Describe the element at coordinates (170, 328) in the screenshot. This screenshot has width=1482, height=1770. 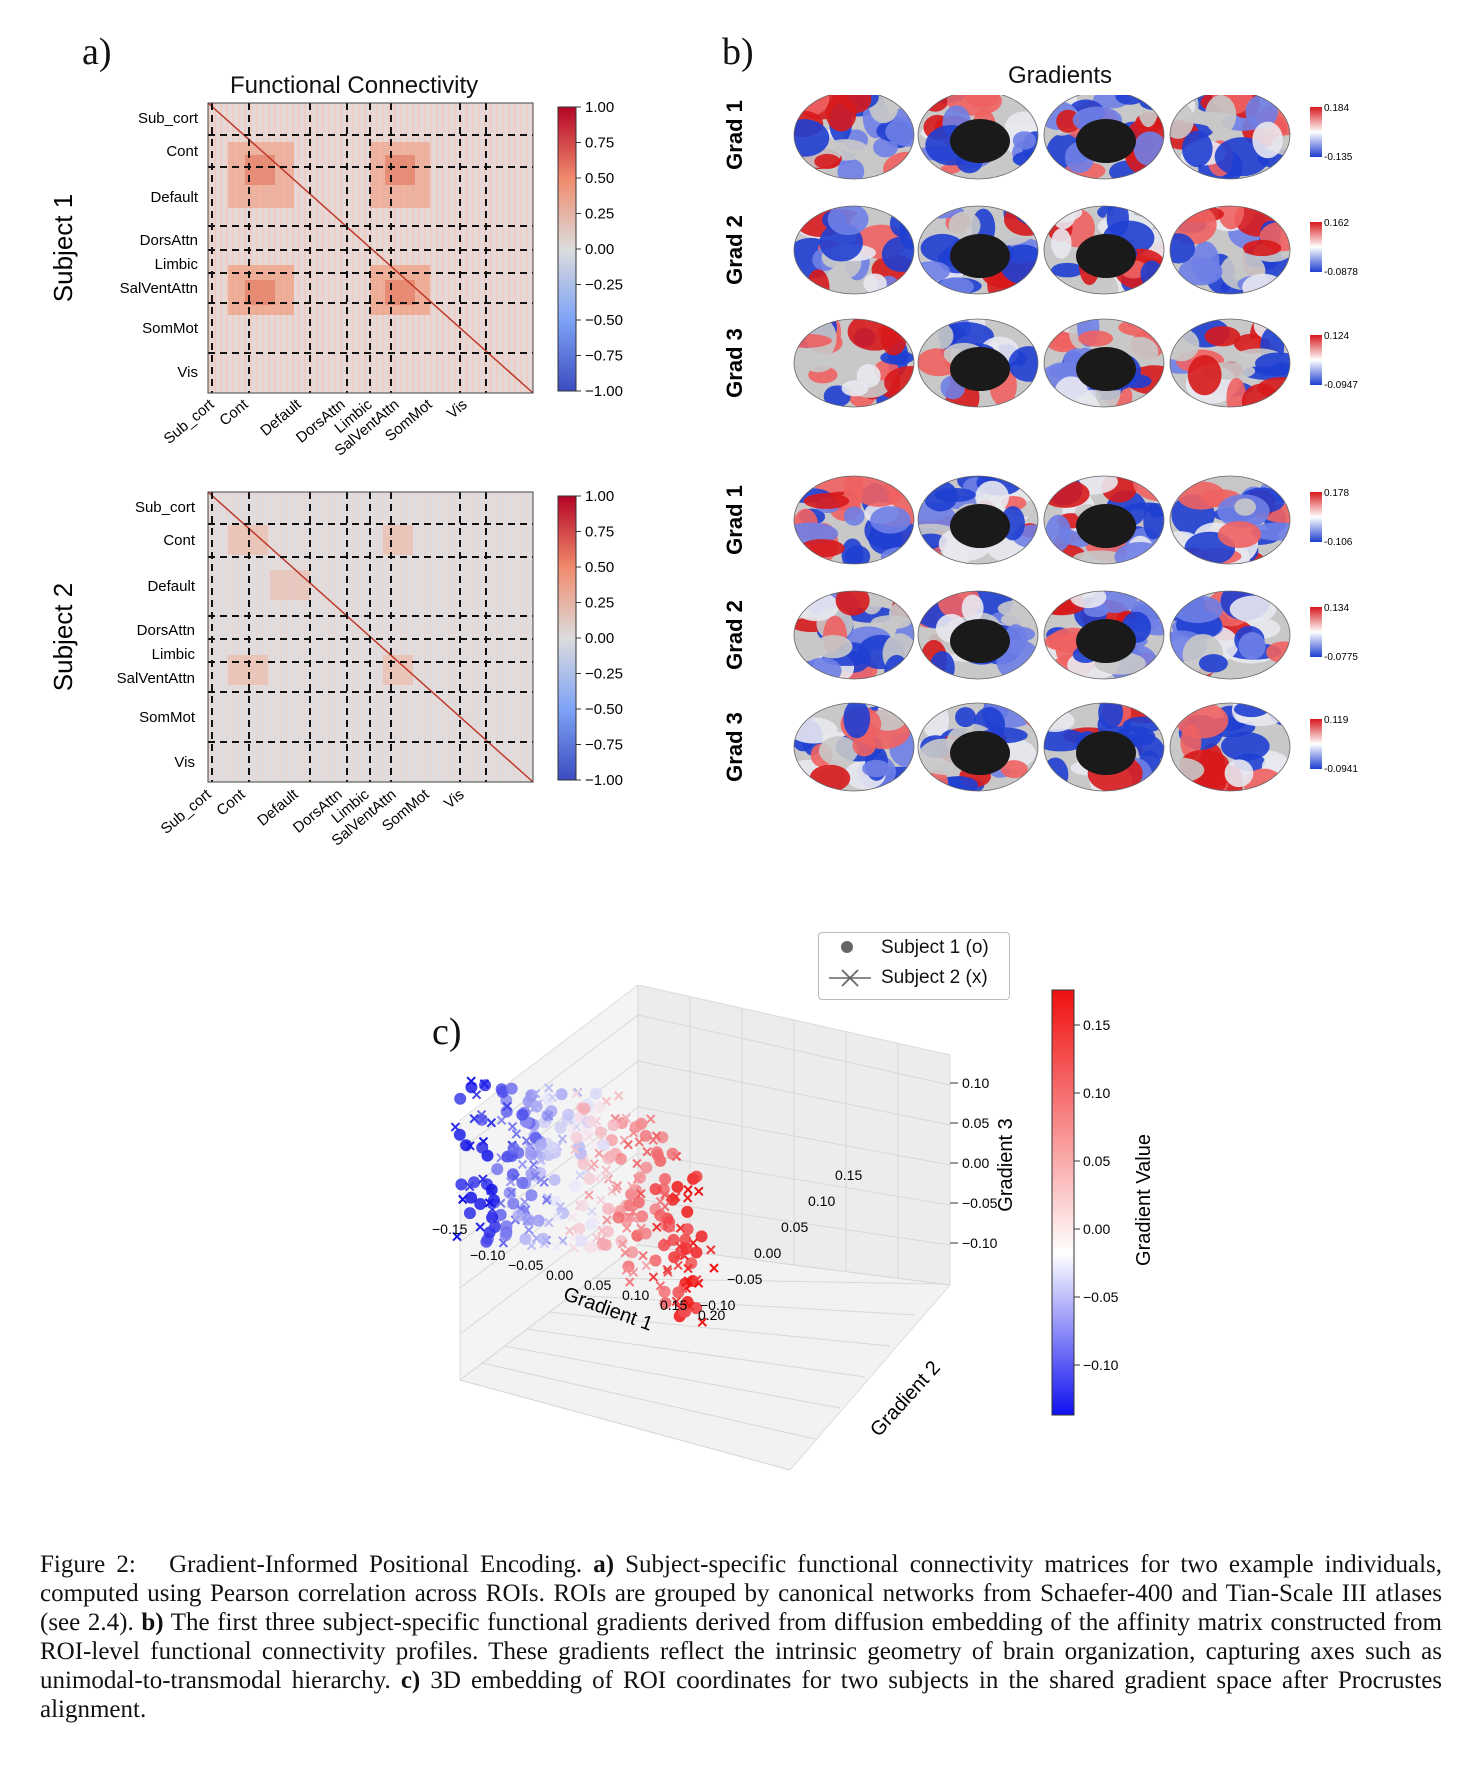
I see `y-label-sommot: SomMot` at that location.